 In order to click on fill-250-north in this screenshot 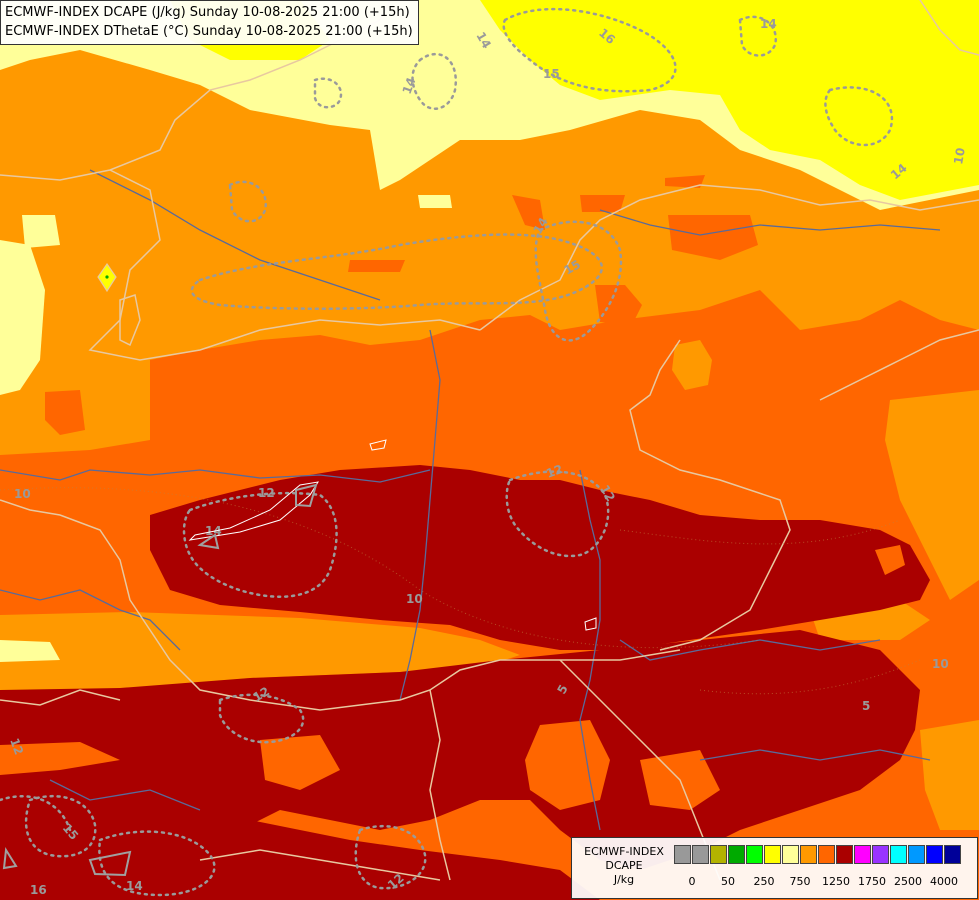, I will do `click(729, 100)`.